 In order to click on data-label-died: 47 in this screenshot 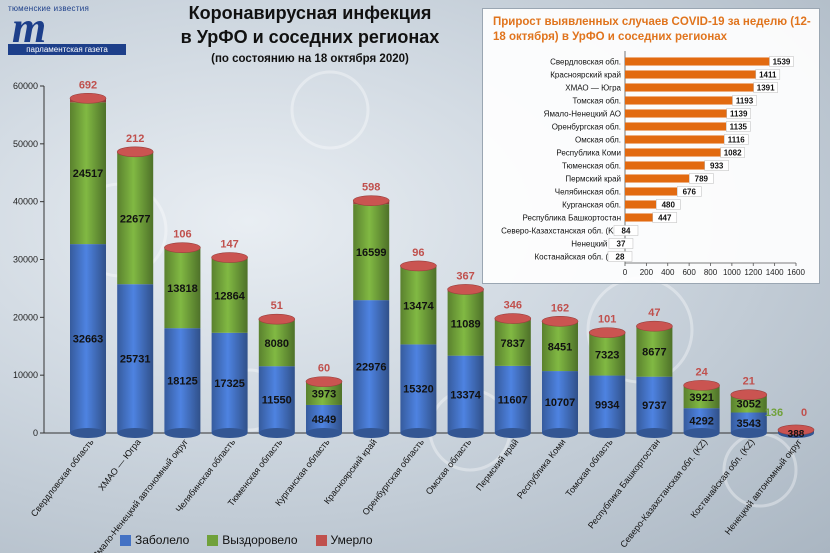, I will do `click(654, 313)`.